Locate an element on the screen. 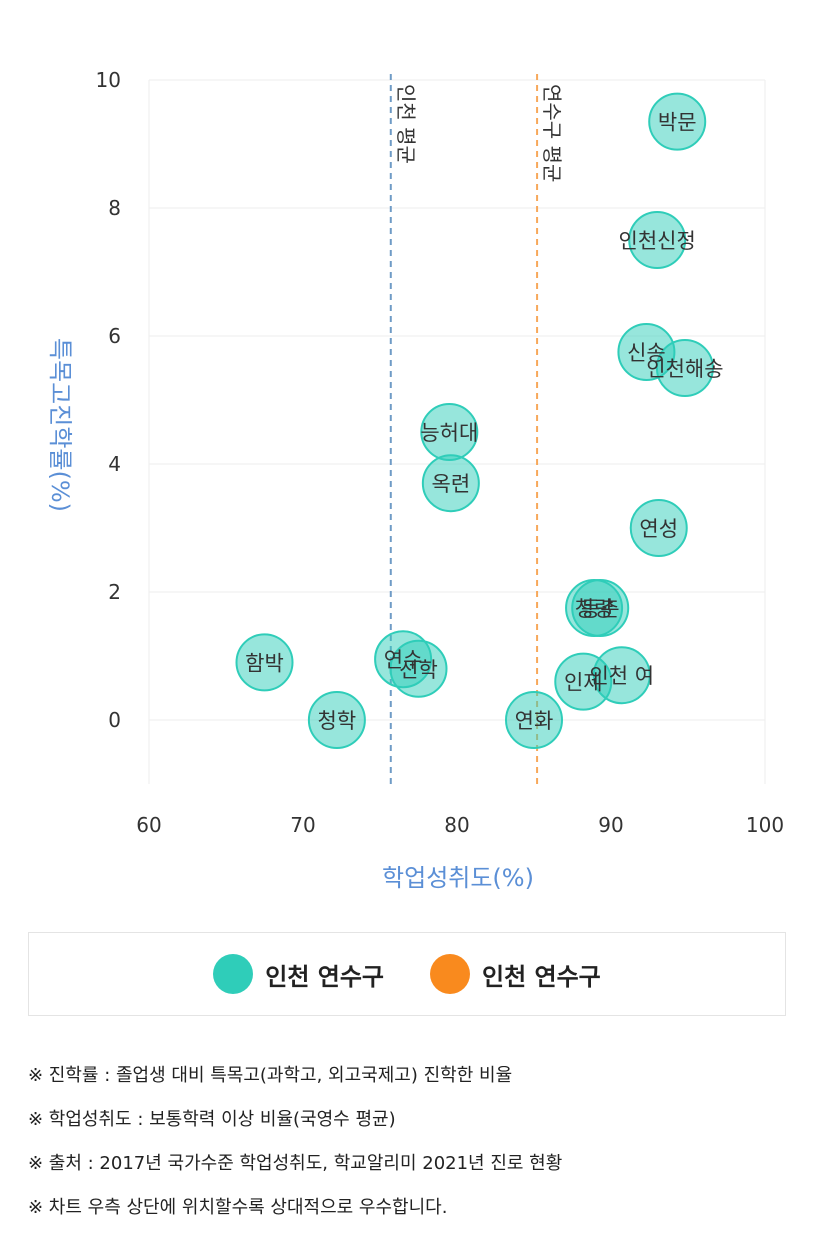 The height and width of the screenshot is (1245, 827). legend-item-teal: 인천 연수구 is located at coordinates (298, 974).